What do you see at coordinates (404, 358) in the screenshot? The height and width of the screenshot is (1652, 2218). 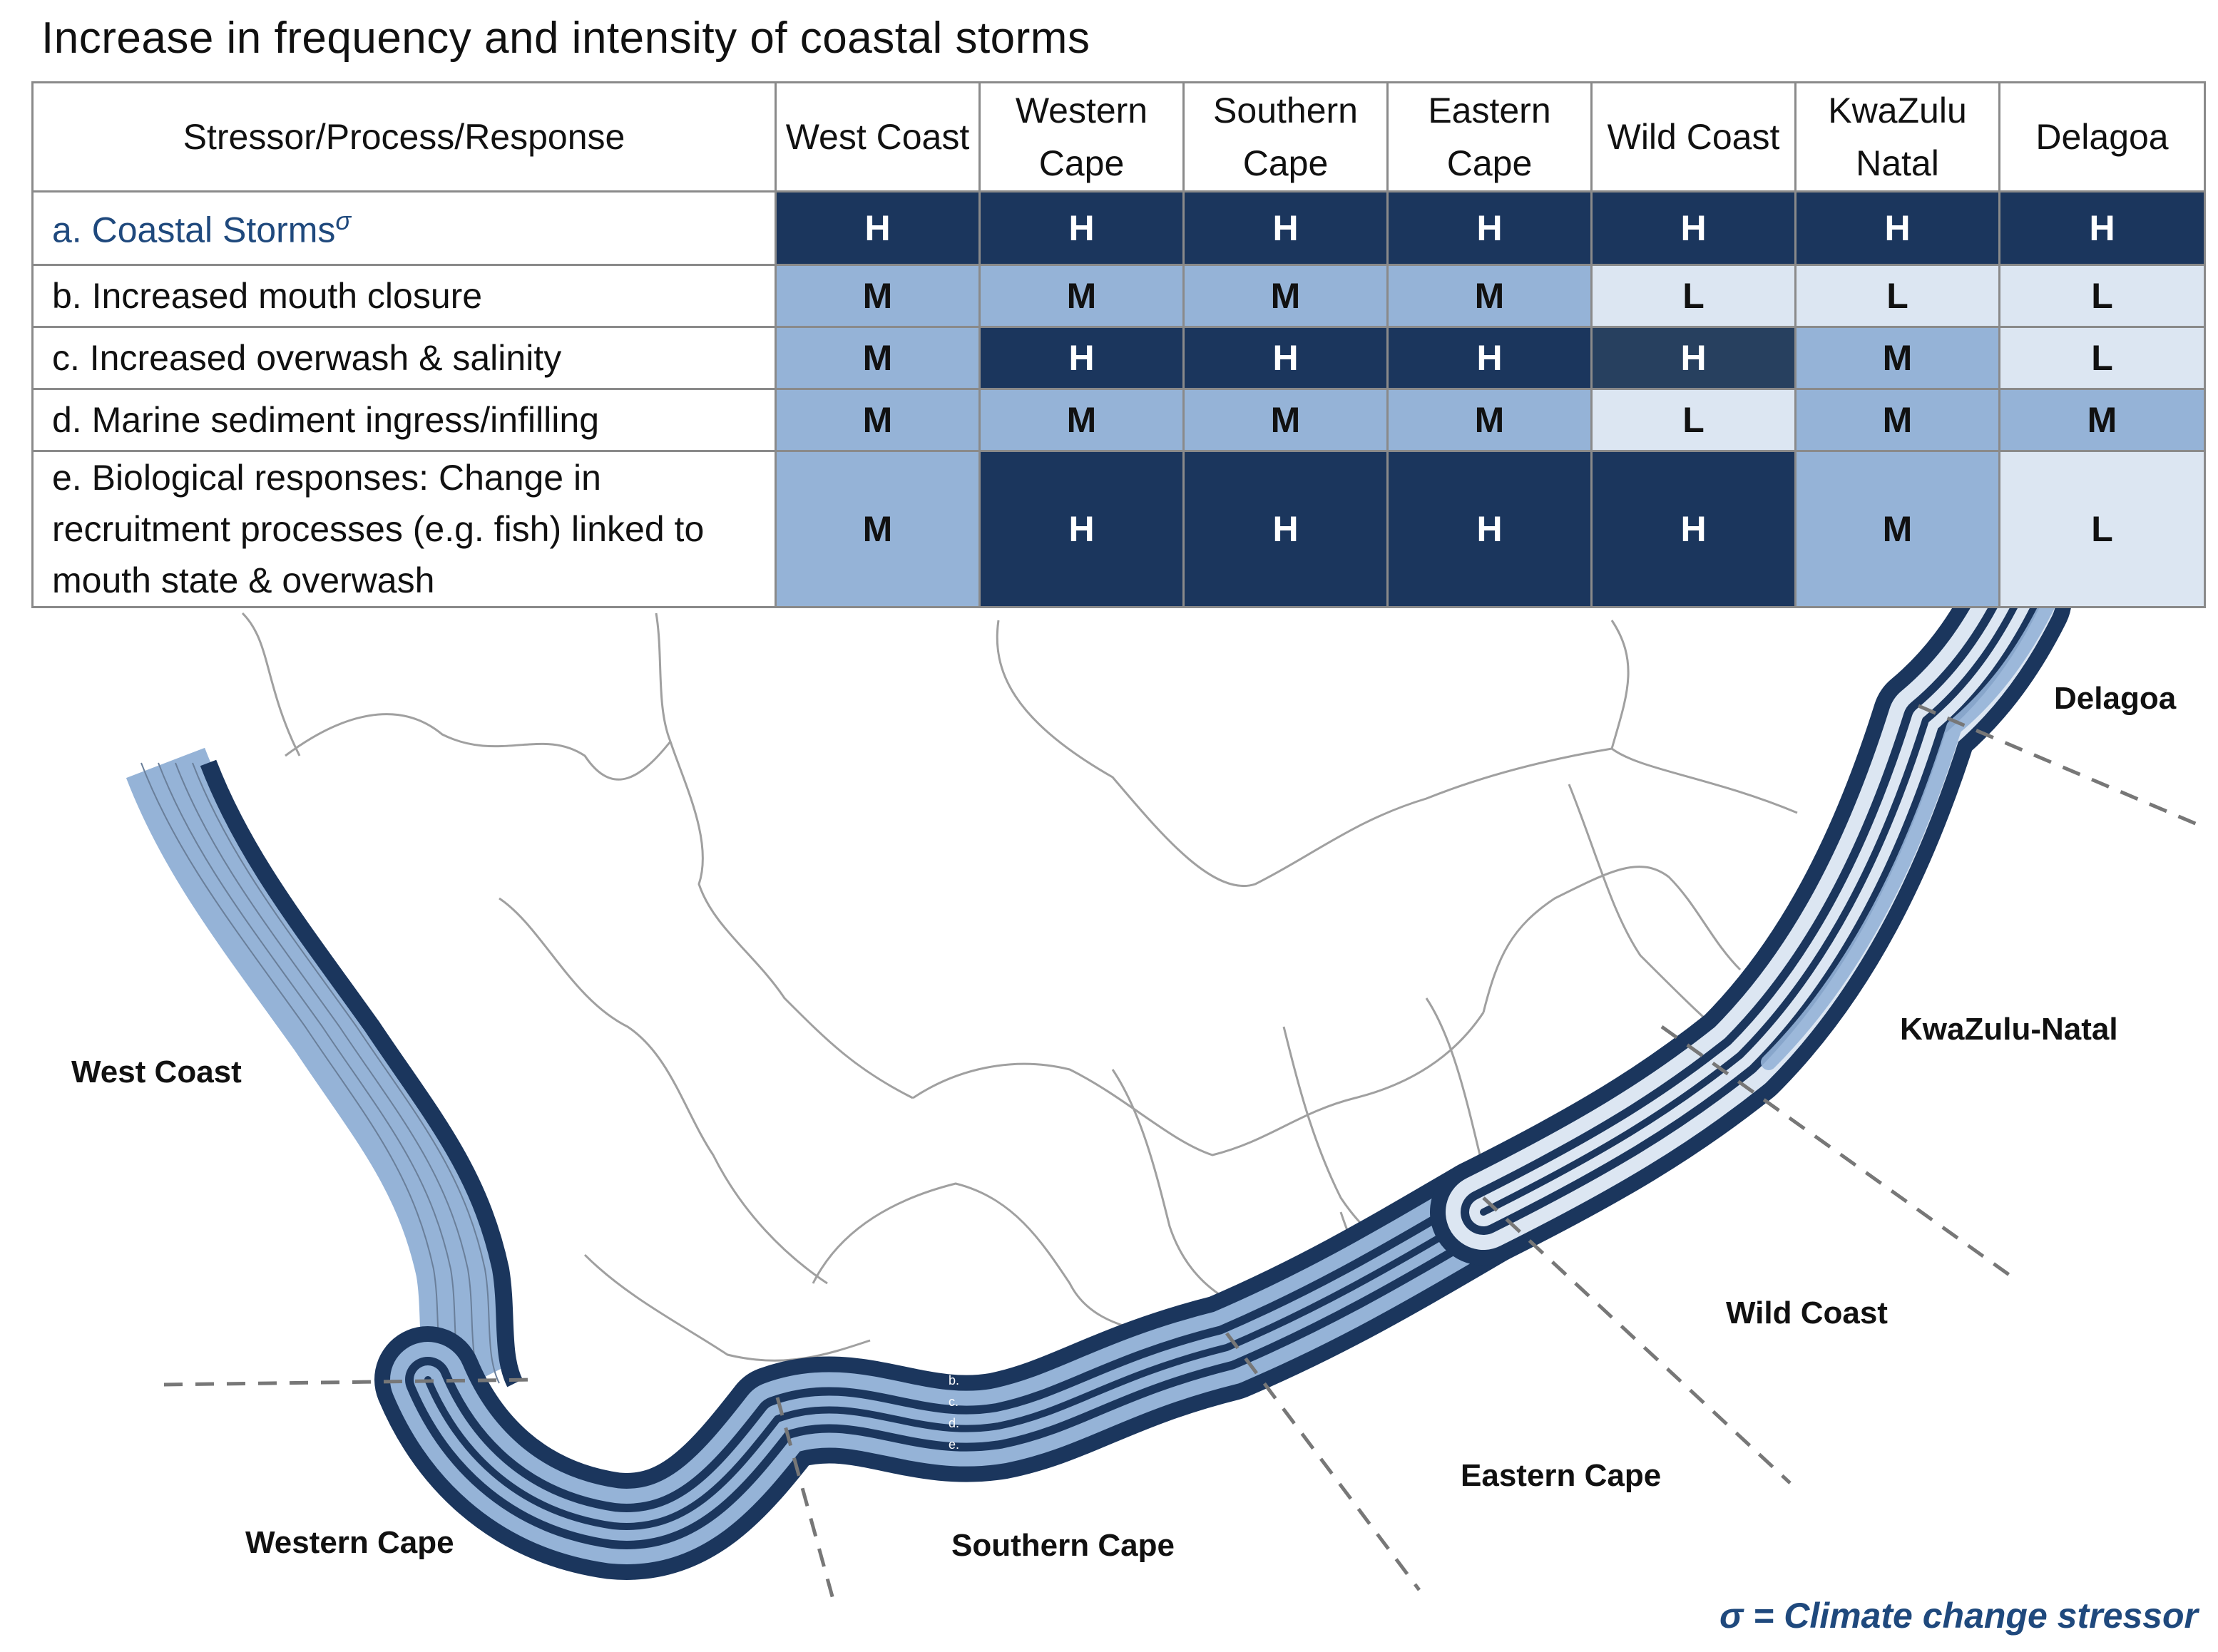 I see `row-label: c. Increased overwash & salinity` at bounding box center [404, 358].